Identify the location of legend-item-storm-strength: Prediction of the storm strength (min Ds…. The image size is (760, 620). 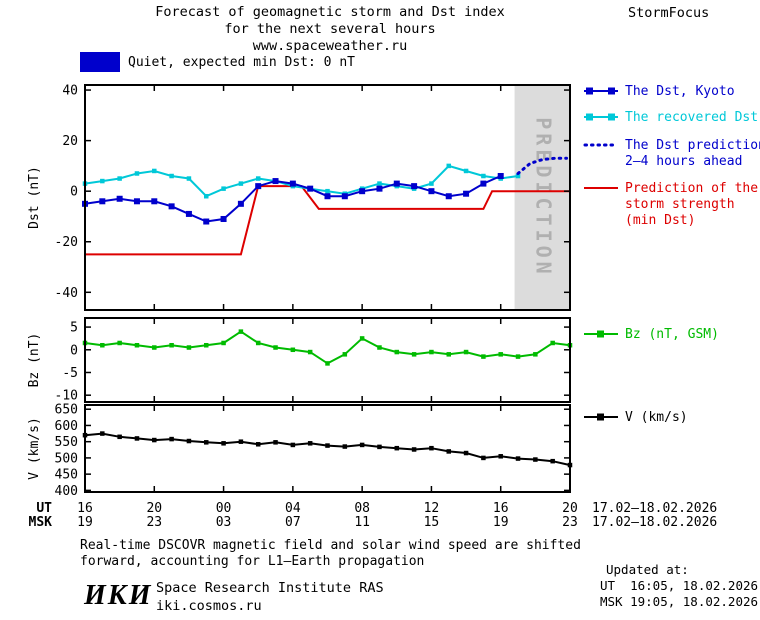
(670, 205).